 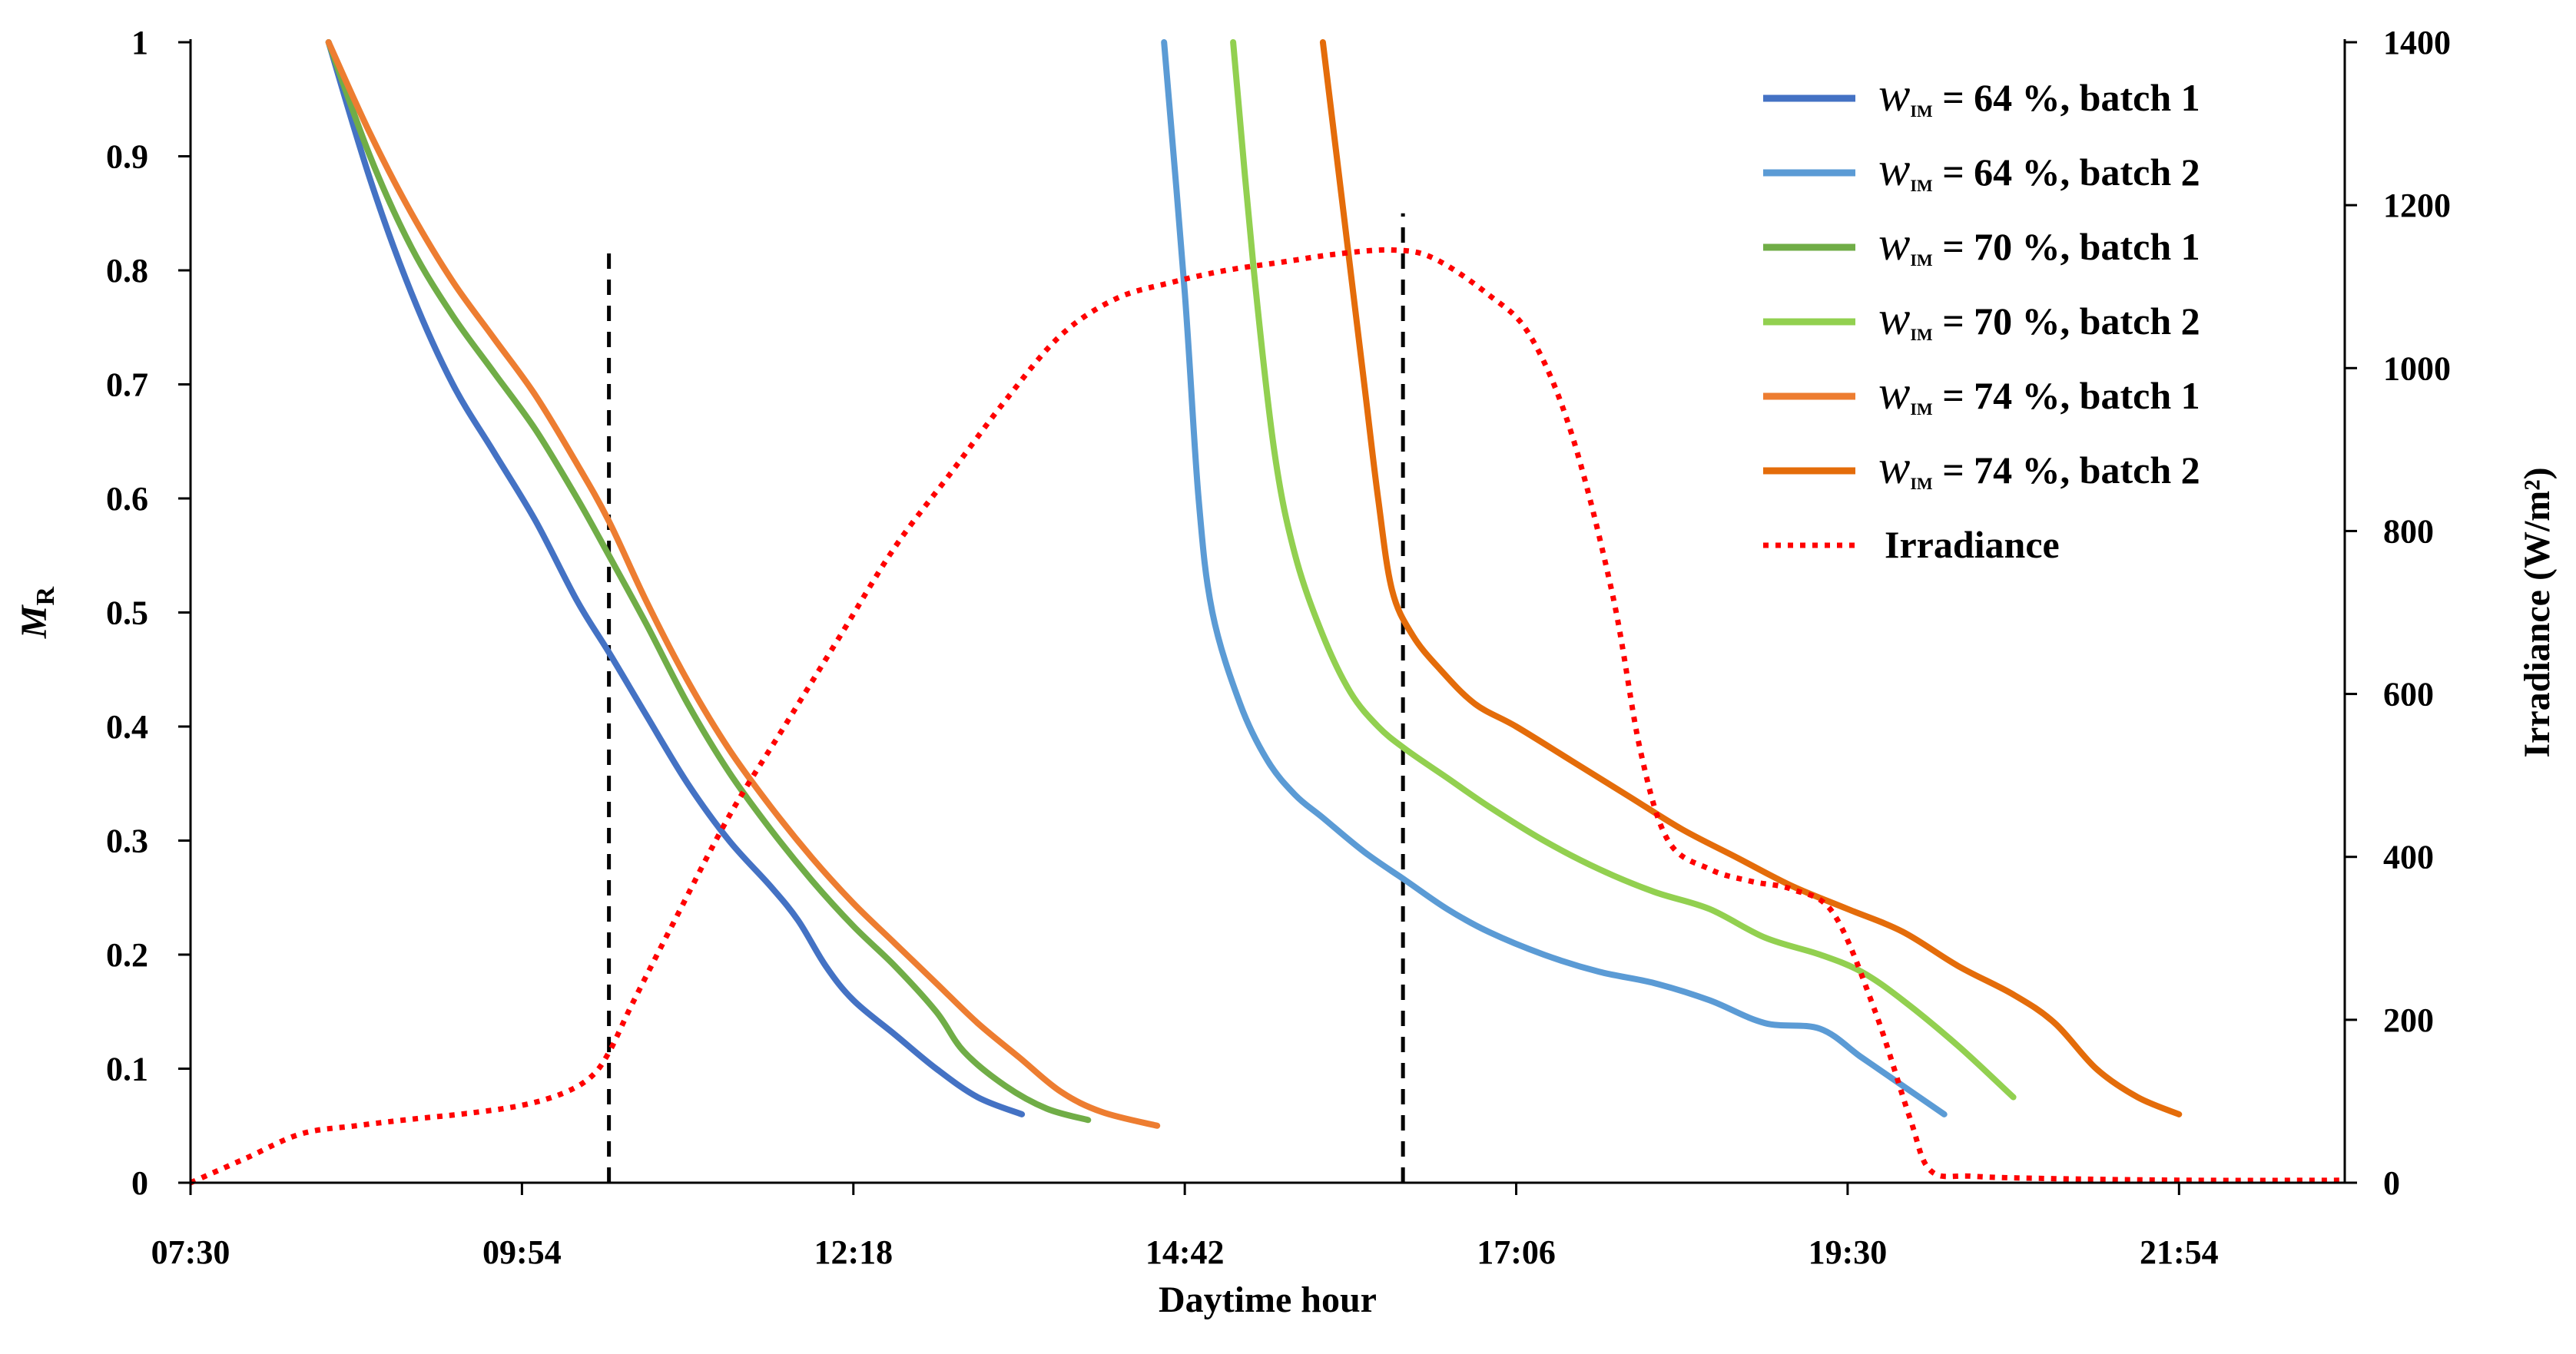 I want to click on legend-label: Irradiance, so click(x=1972, y=544).